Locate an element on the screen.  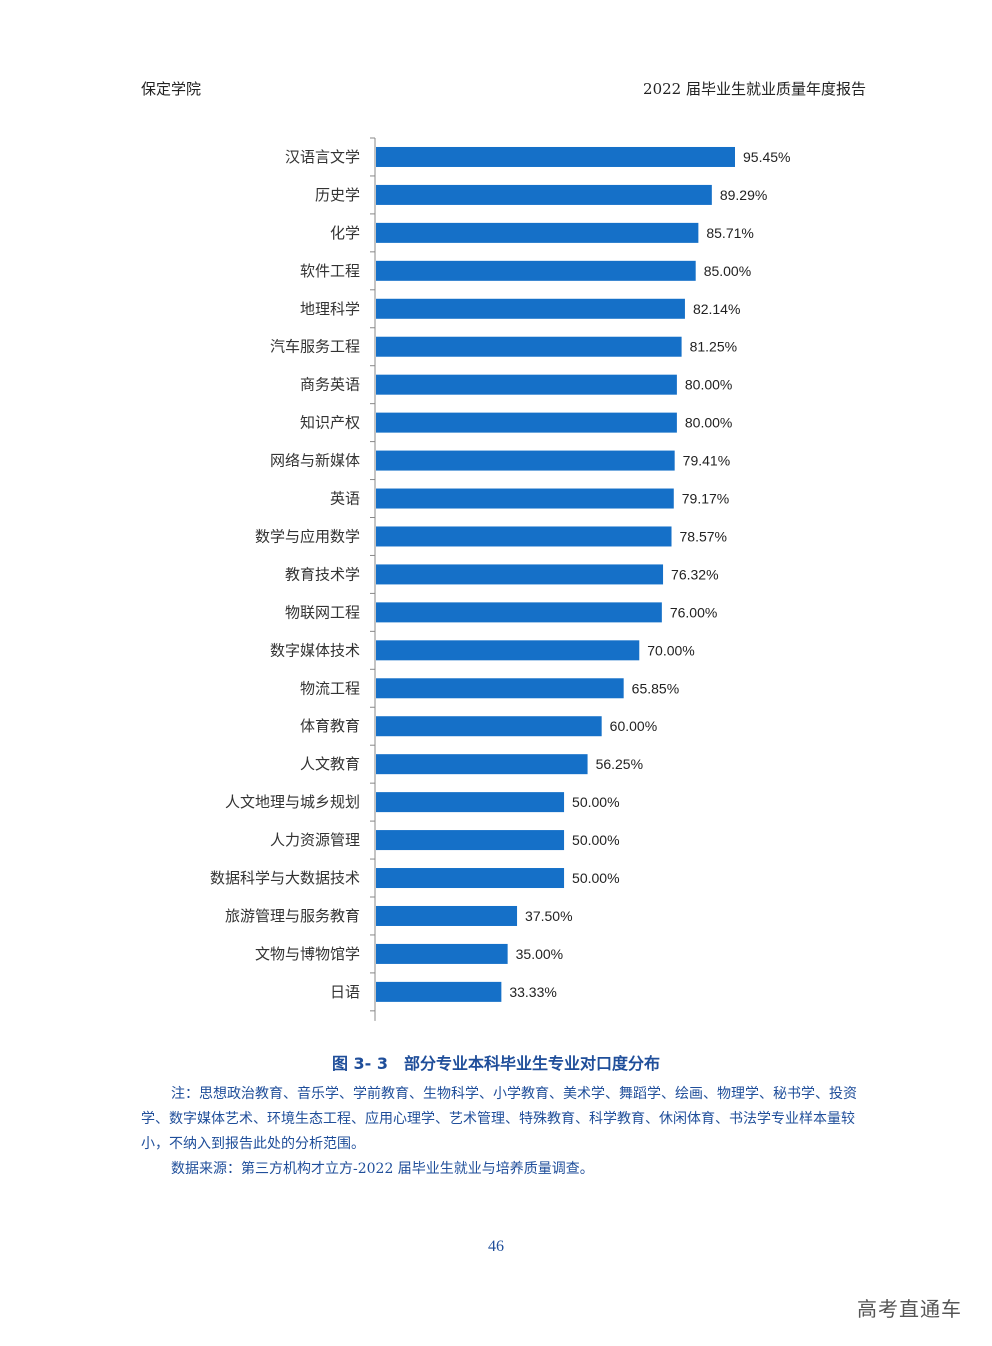
value-label: 89.29% is located at coordinates (743, 195).